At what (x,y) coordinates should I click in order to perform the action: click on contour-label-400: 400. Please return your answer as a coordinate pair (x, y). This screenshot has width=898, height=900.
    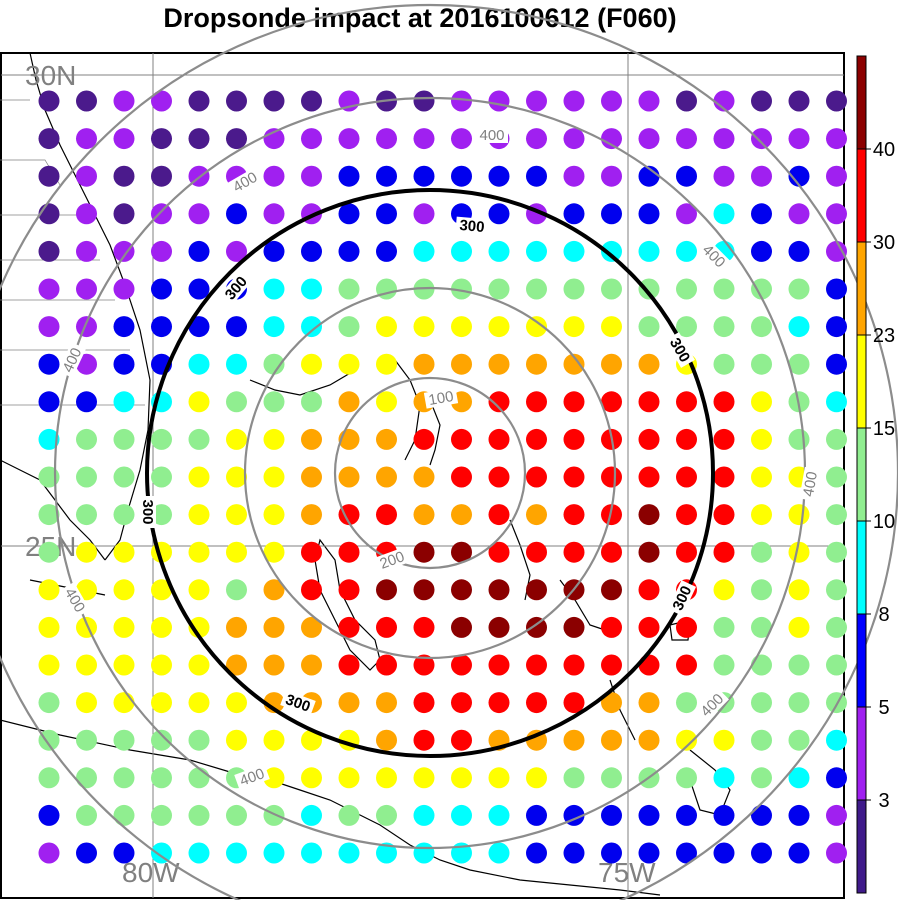
    Looking at the image, I should click on (810, 484).